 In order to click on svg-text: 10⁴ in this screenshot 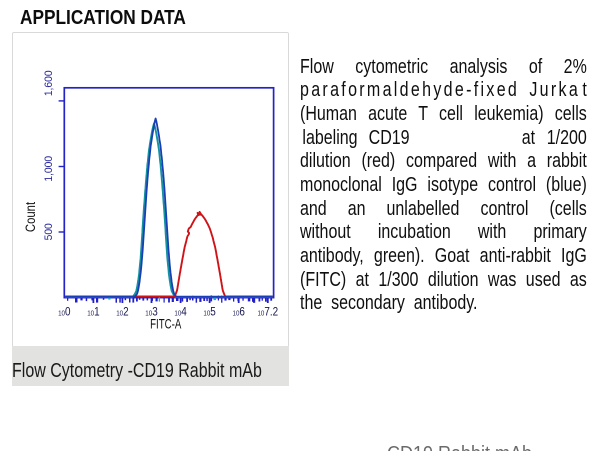, I will do `click(180, 312)`.